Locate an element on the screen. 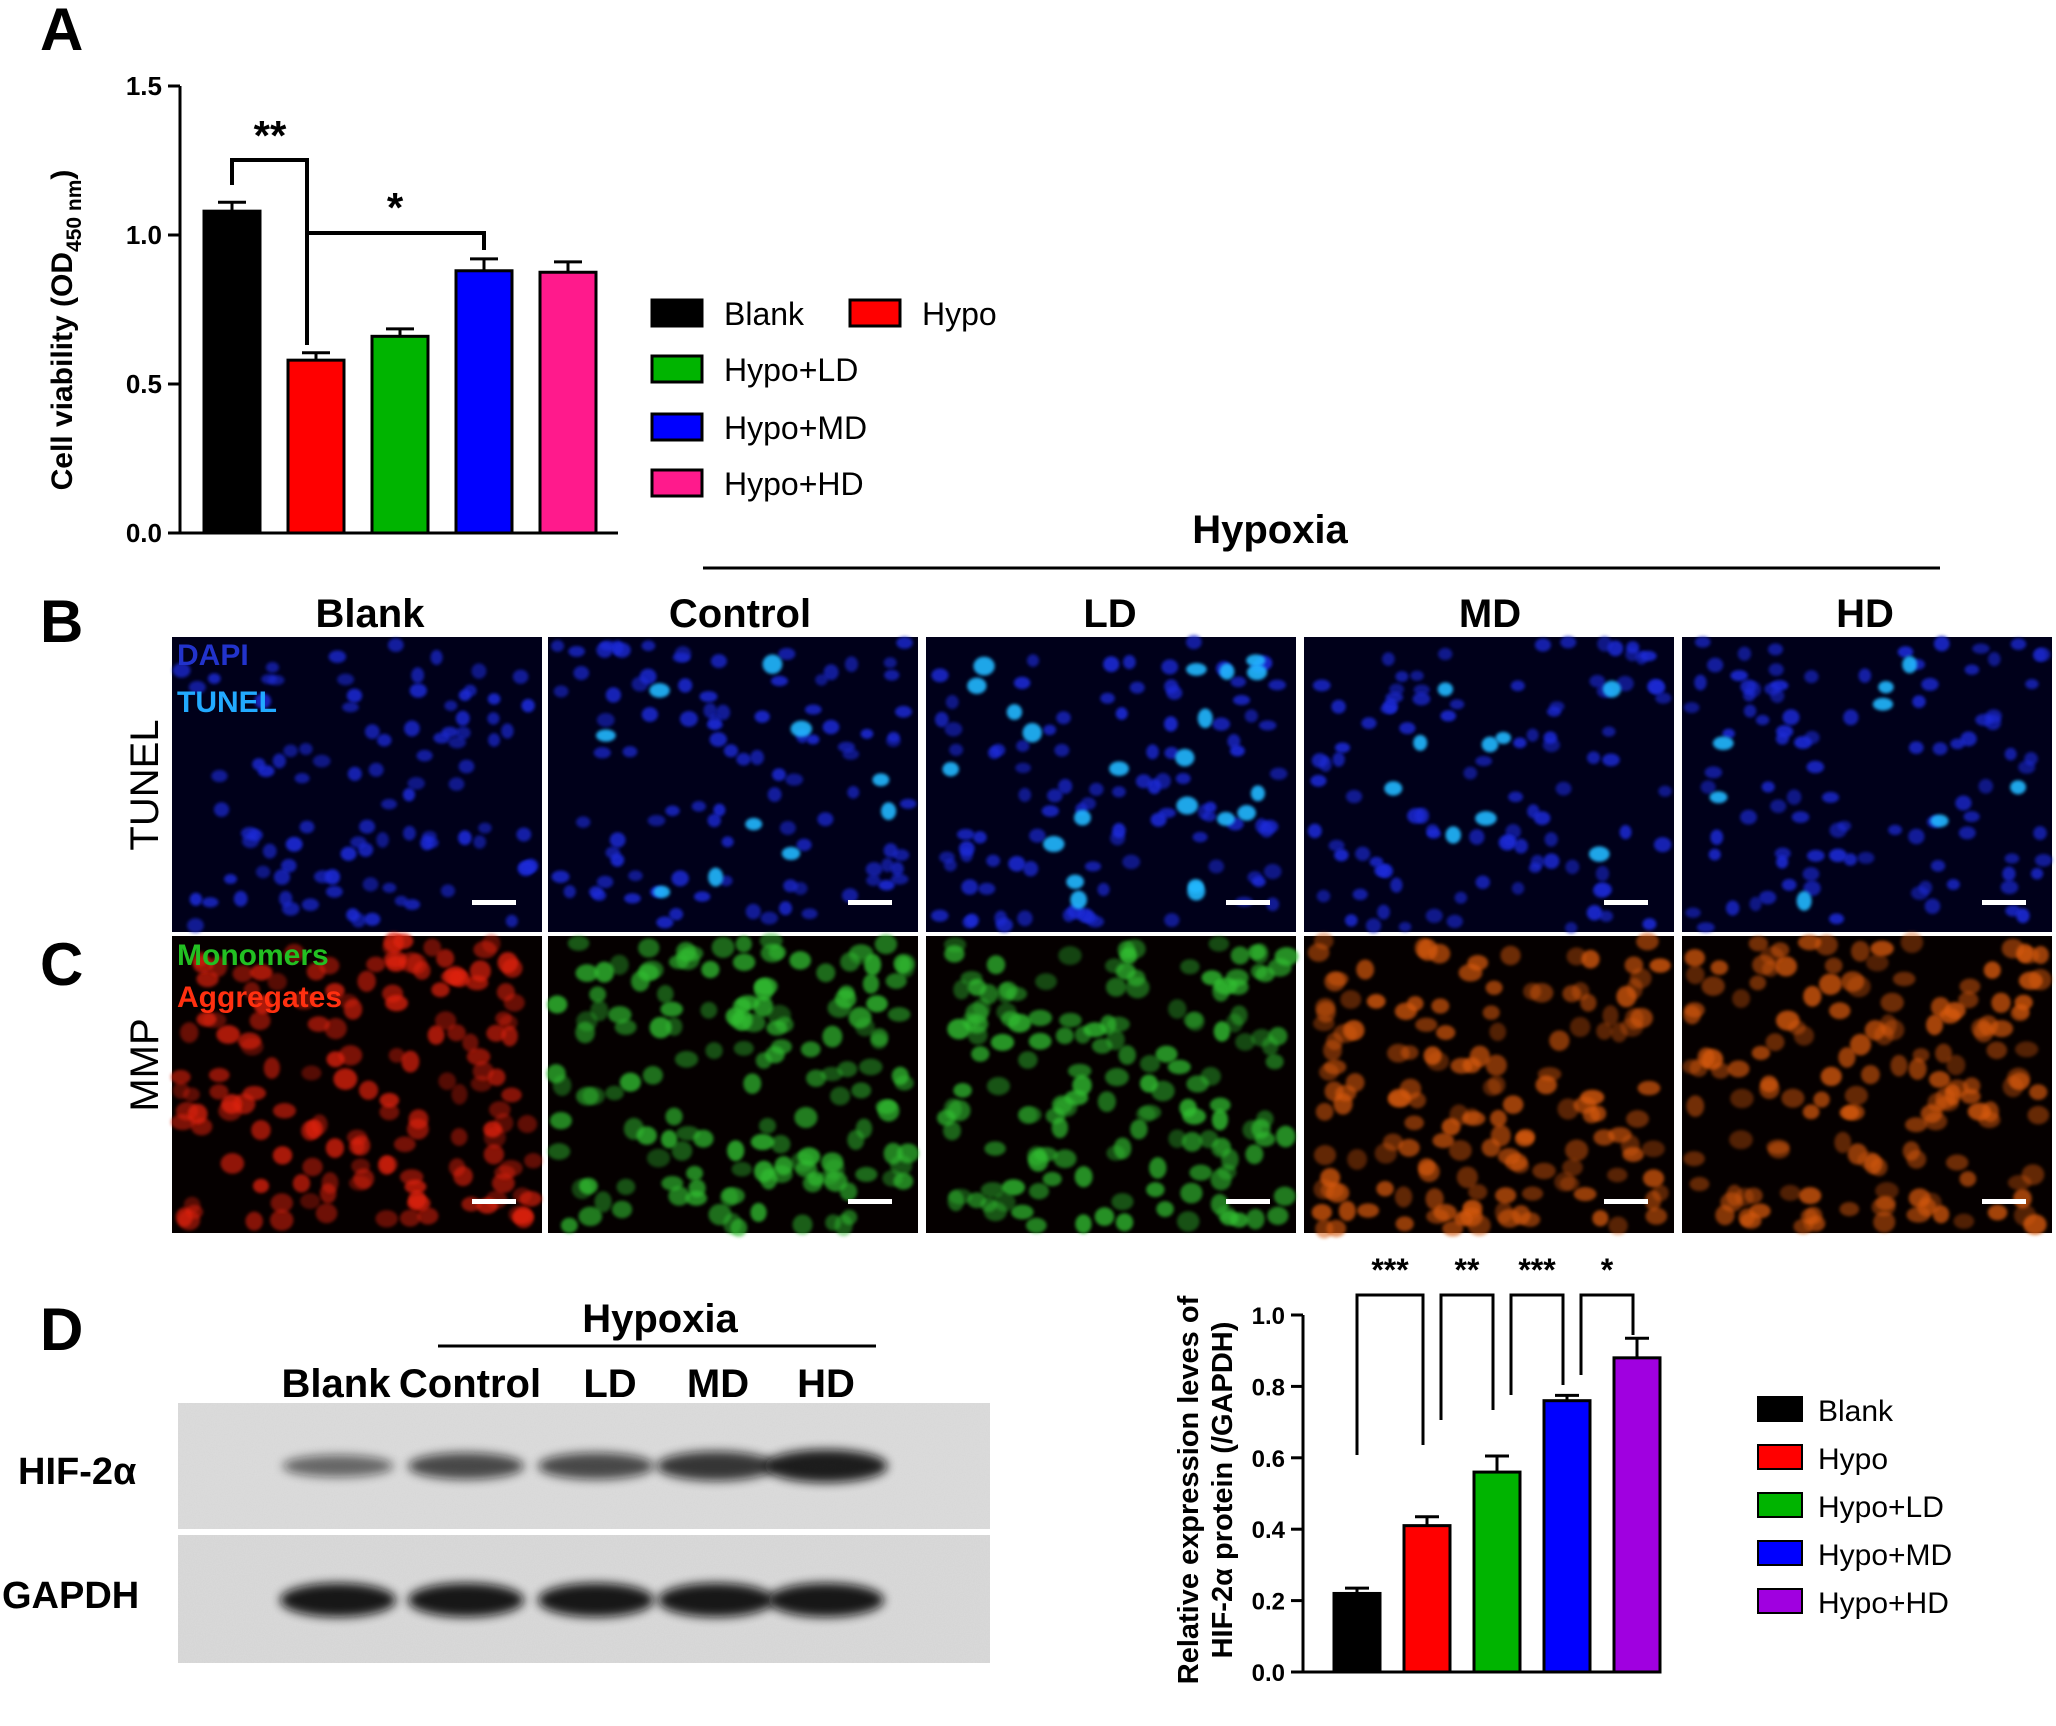 The image size is (2056, 1726). western-blot: Hypoxia Blank Control LD MD HD HIF-2α GAPDH is located at coordinates (496, 1480).